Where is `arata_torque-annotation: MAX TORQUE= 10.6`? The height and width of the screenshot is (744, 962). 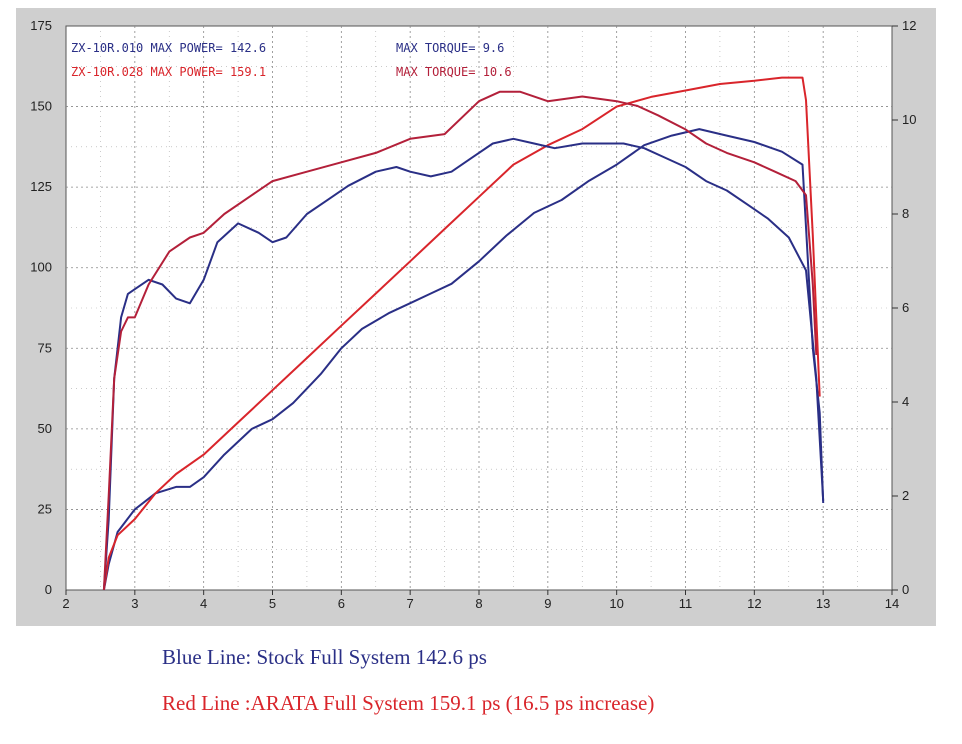
arata_torque-annotation: MAX TORQUE= 10.6 is located at coordinates (454, 72).